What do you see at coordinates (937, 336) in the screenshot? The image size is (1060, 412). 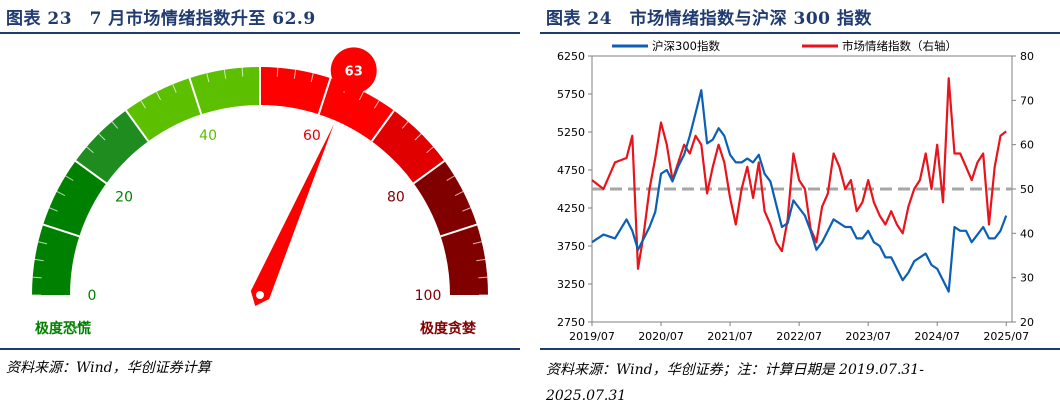 I see `x-tick-label: 2024/07` at bounding box center [937, 336].